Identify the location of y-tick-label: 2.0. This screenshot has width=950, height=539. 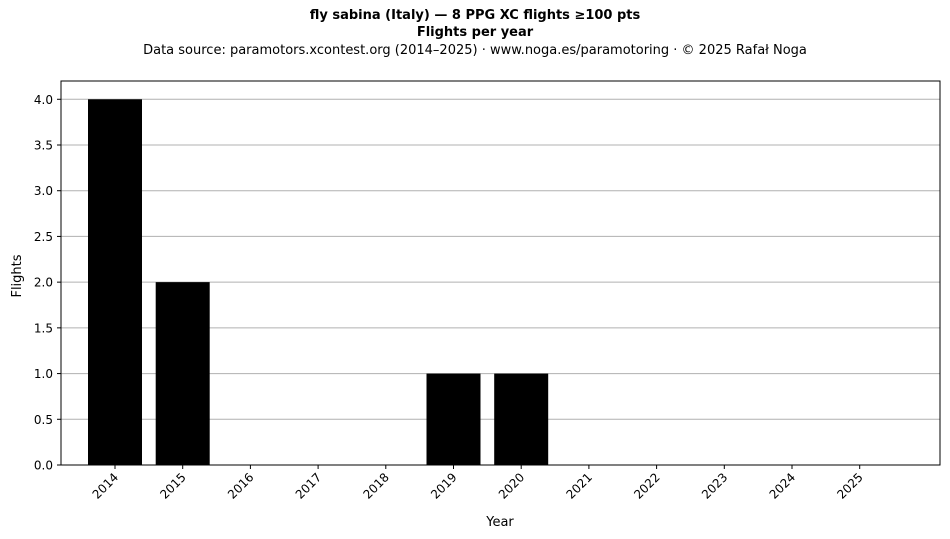
(43, 283).